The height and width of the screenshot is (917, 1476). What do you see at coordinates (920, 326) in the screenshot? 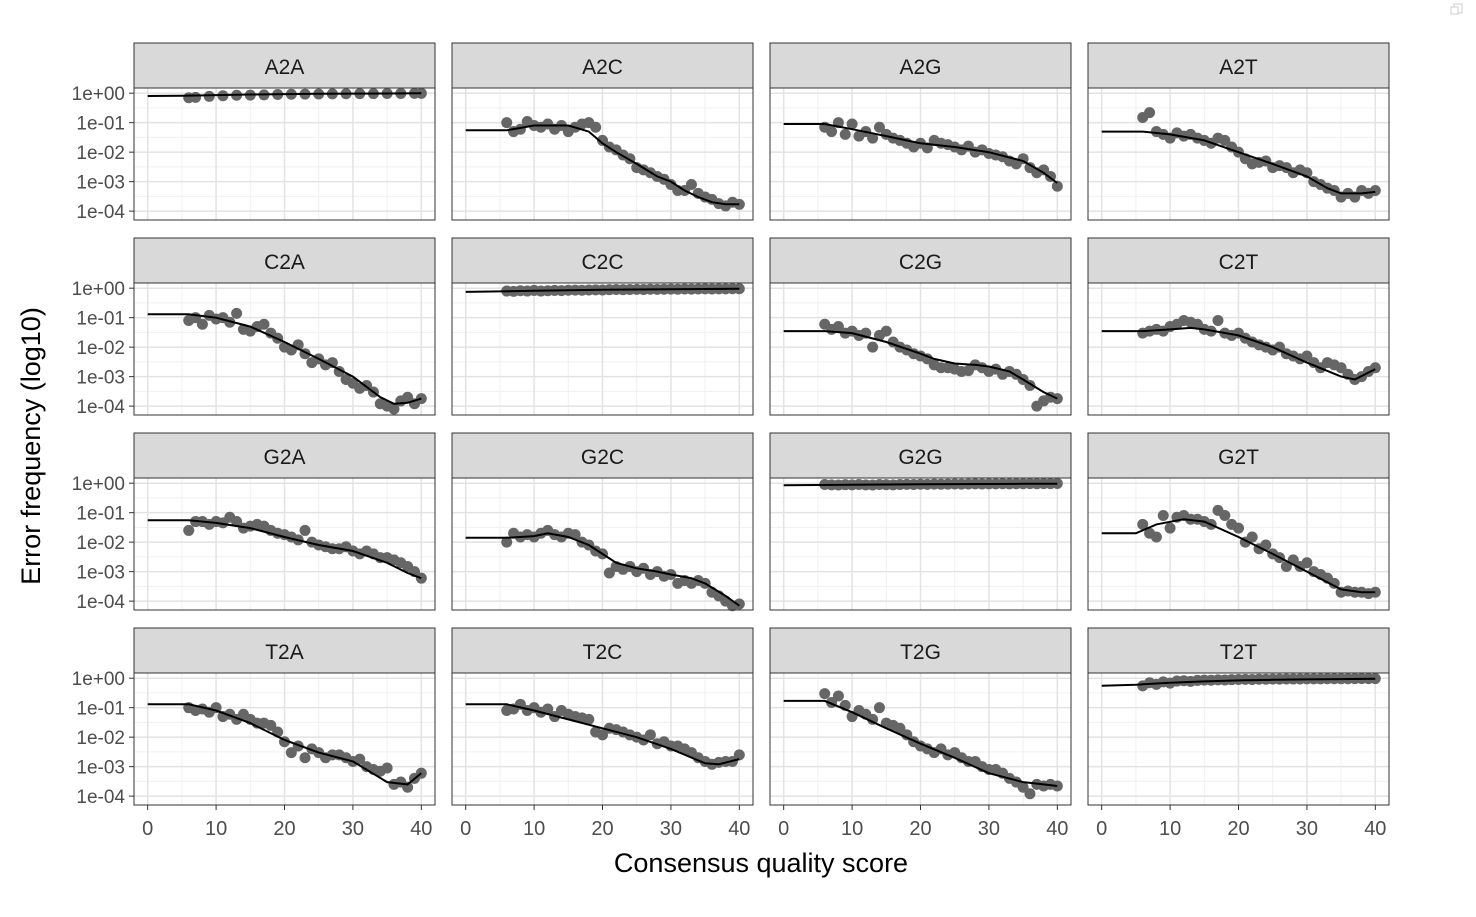
I see `panel-C2G: C2G` at bounding box center [920, 326].